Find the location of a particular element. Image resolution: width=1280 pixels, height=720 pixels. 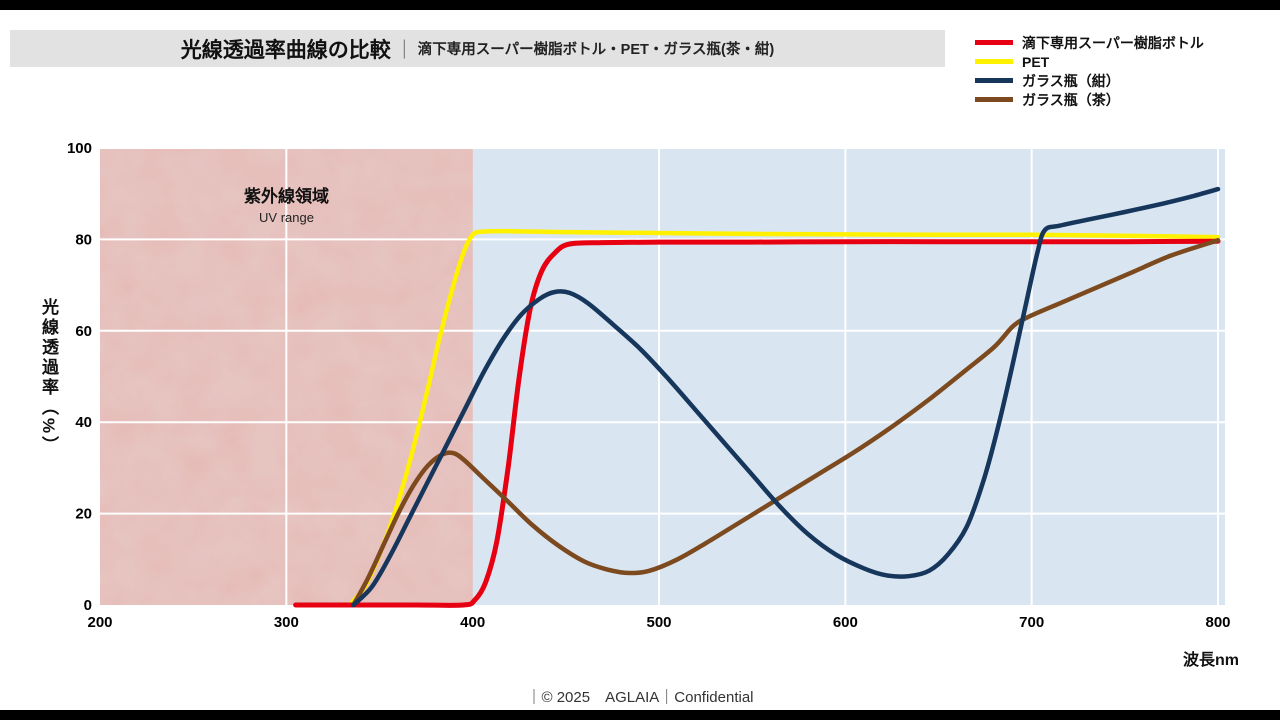

legend-item-glass-brown: ガラス瓶（茶） is located at coordinates (1089, 99).